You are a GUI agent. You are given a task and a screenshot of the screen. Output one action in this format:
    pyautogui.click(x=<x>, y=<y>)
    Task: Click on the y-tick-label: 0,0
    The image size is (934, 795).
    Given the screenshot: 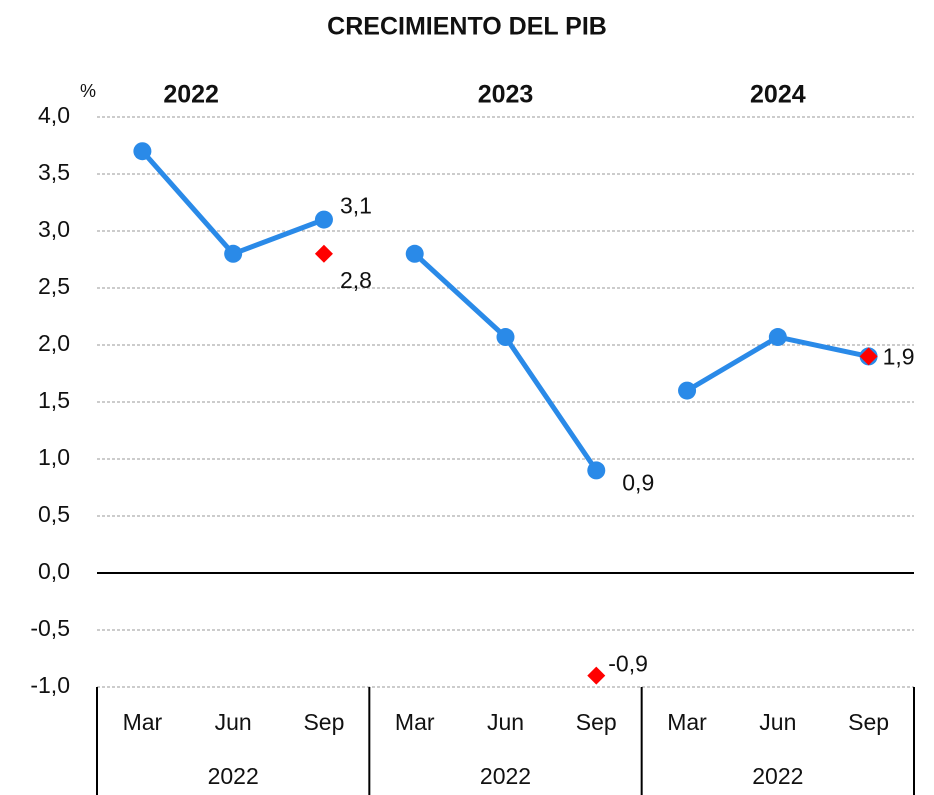 What is the action you would take?
    pyautogui.click(x=54, y=571)
    